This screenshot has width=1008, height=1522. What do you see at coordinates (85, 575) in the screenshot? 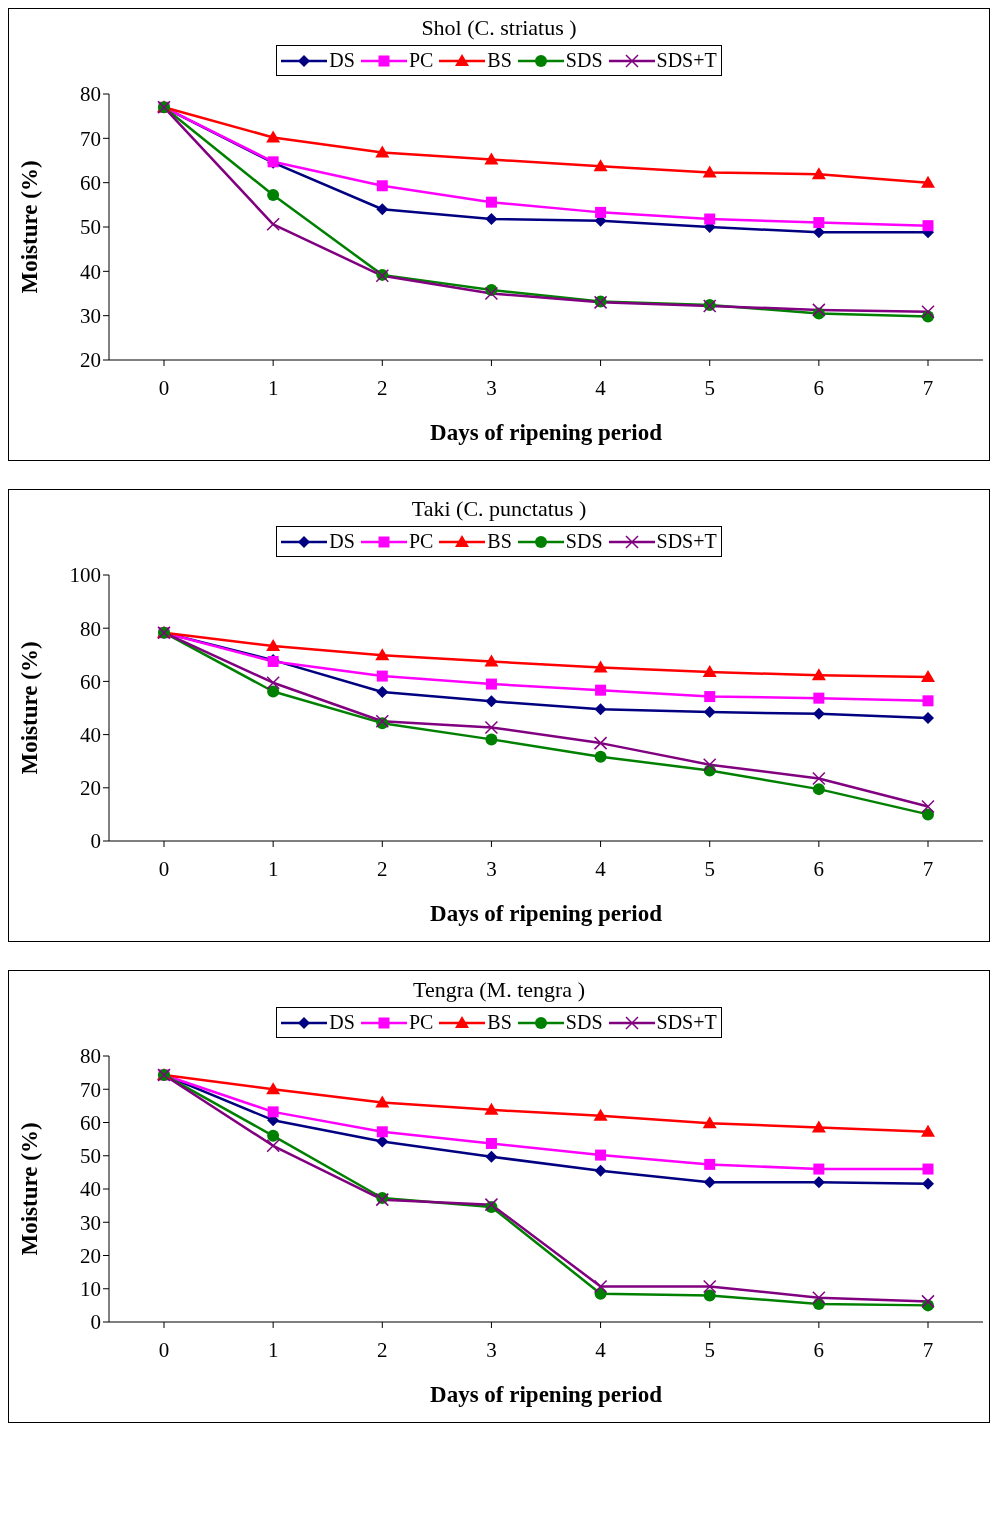
I see `y-tick-label: 100` at bounding box center [85, 575].